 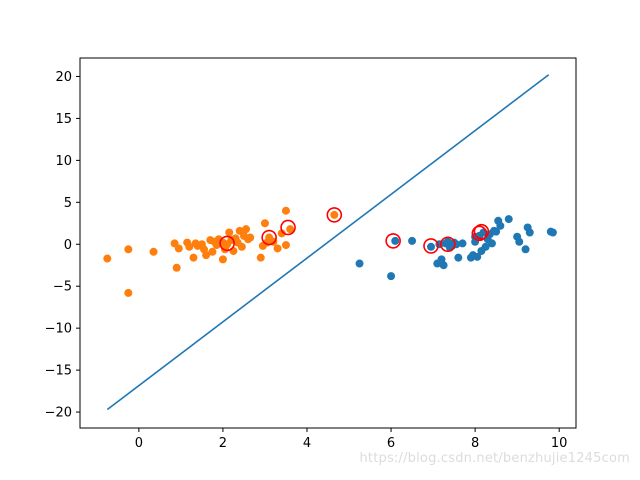 What do you see at coordinates (58, 329) in the screenshot?
I see `y-tick-label: −10` at bounding box center [58, 329].